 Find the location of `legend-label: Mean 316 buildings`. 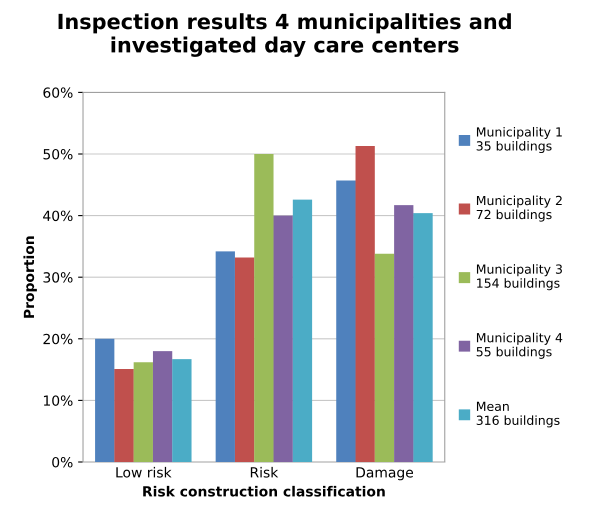

legend-label: Mean 316 buildings is located at coordinates (518, 415).